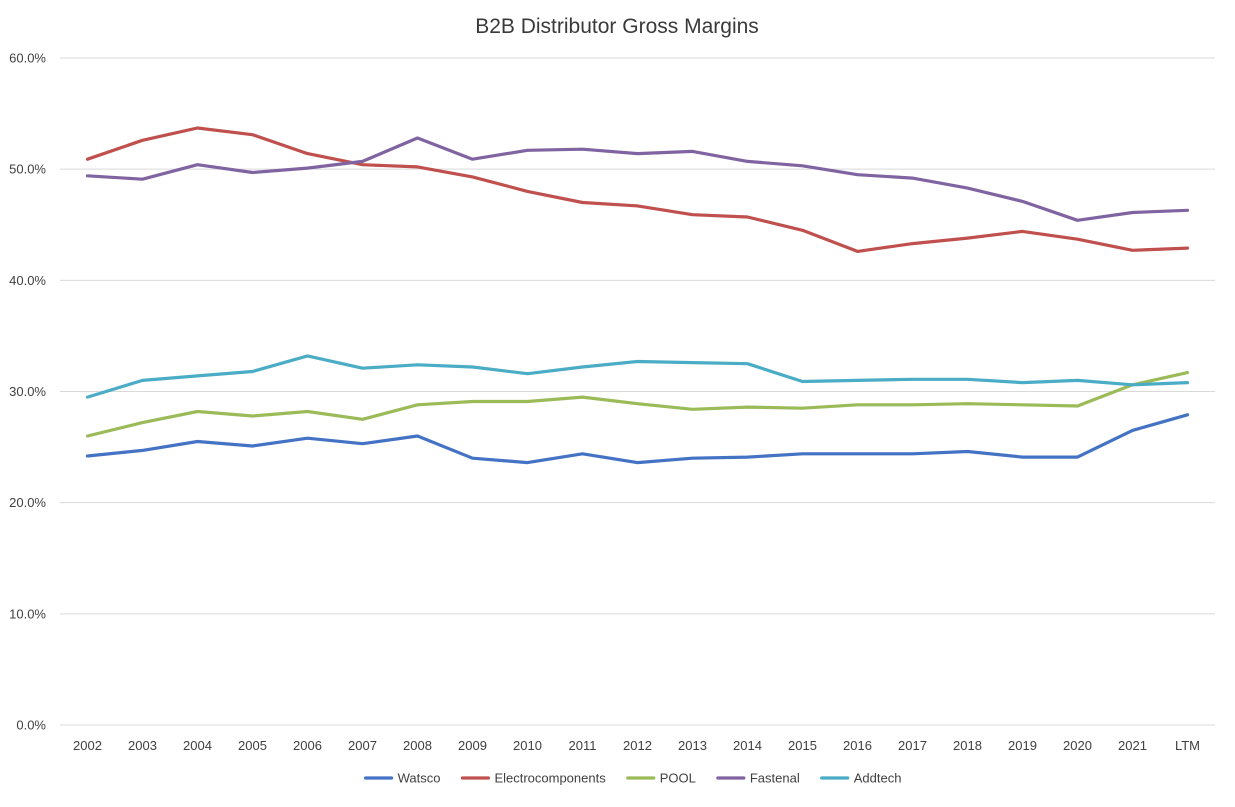 Image resolution: width=1235 pixels, height=807 pixels. I want to click on legend-item-pool: POOL, so click(661, 778).